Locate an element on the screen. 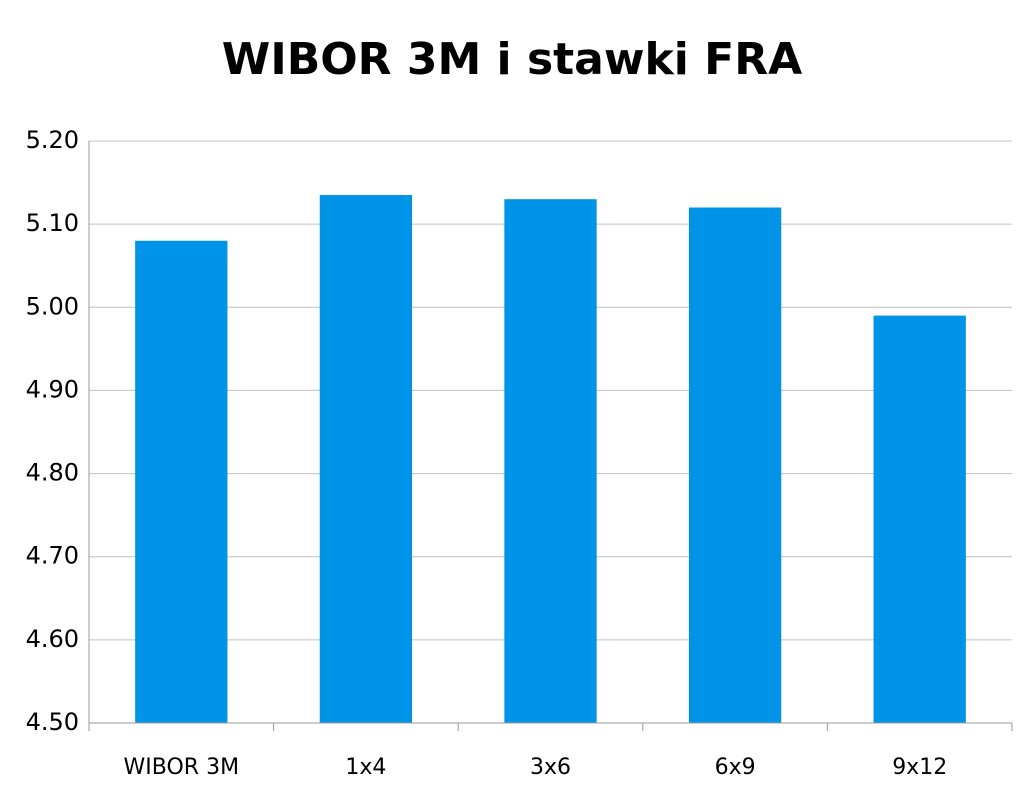  y-tick-label: 5.20 is located at coordinates (52, 140).